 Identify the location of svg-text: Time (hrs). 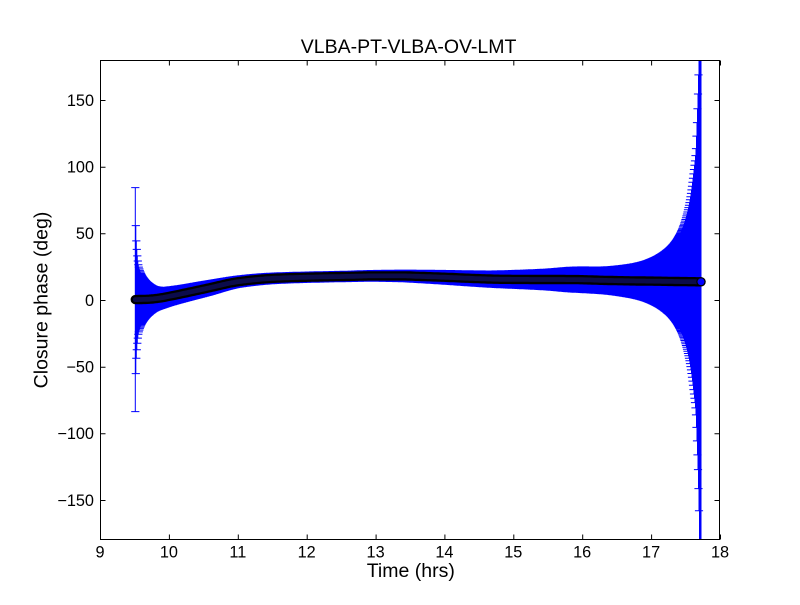
(411, 571).